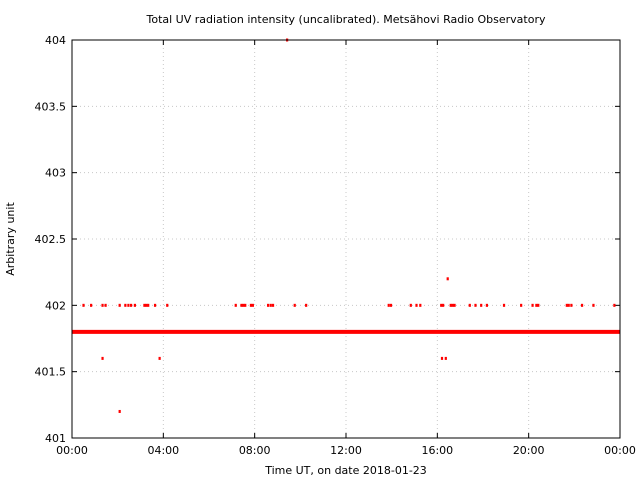 The height and width of the screenshot is (480, 640). Describe the element at coordinates (51, 372) in the screenshot. I see `y-tick-label: 401.5` at that location.